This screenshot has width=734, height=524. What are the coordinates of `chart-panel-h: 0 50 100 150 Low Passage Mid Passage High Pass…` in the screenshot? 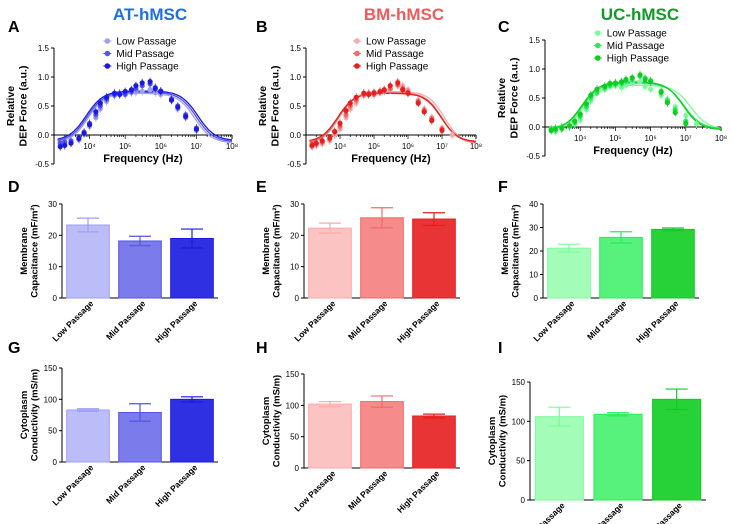 It's located at (360, 442).